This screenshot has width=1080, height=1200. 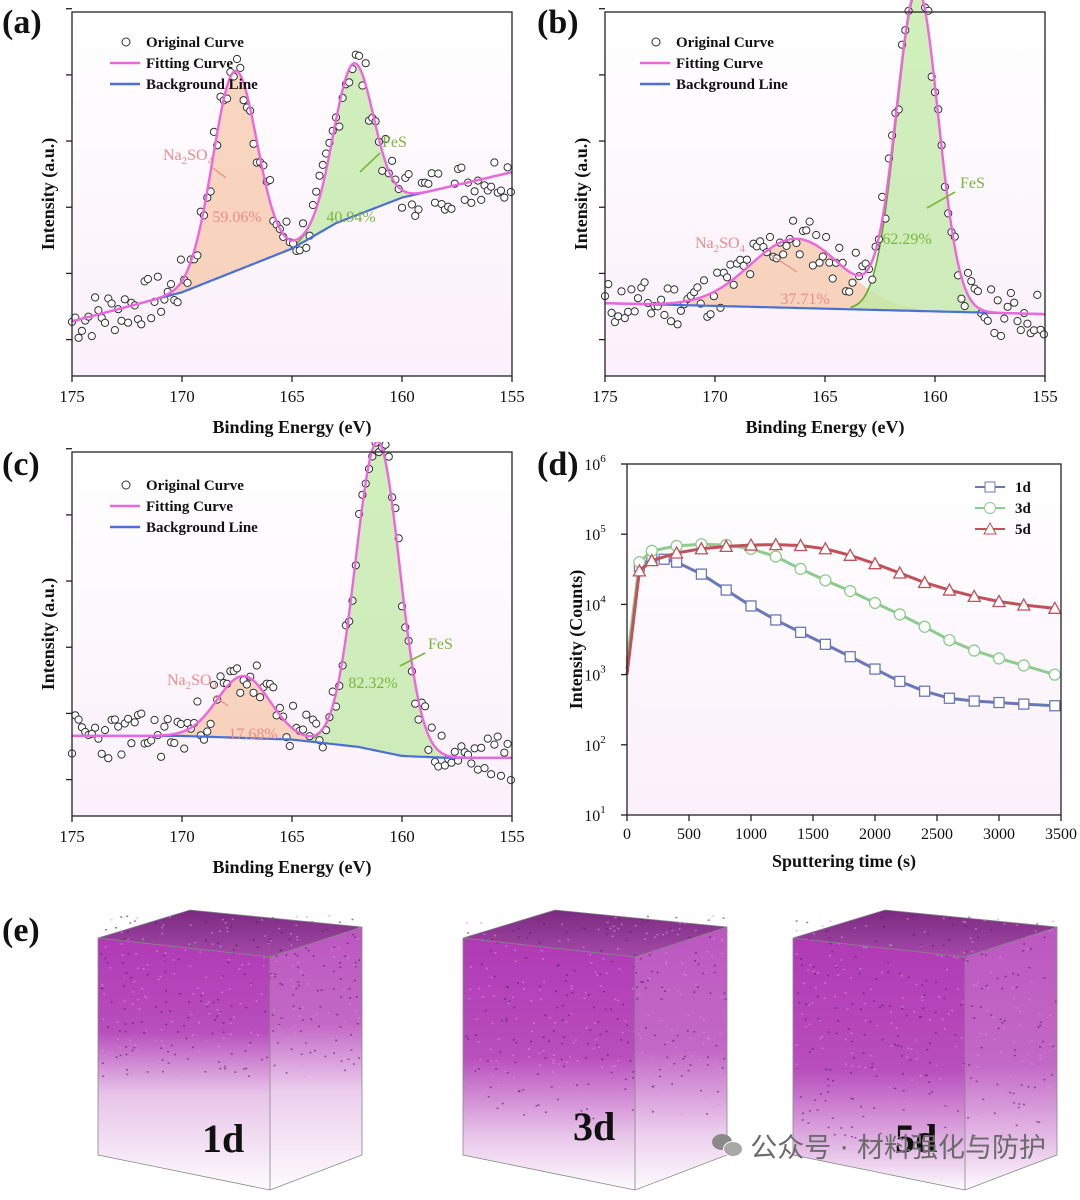 I want to click on peak-percent-na2so4: 37.71%, so click(x=804, y=299).